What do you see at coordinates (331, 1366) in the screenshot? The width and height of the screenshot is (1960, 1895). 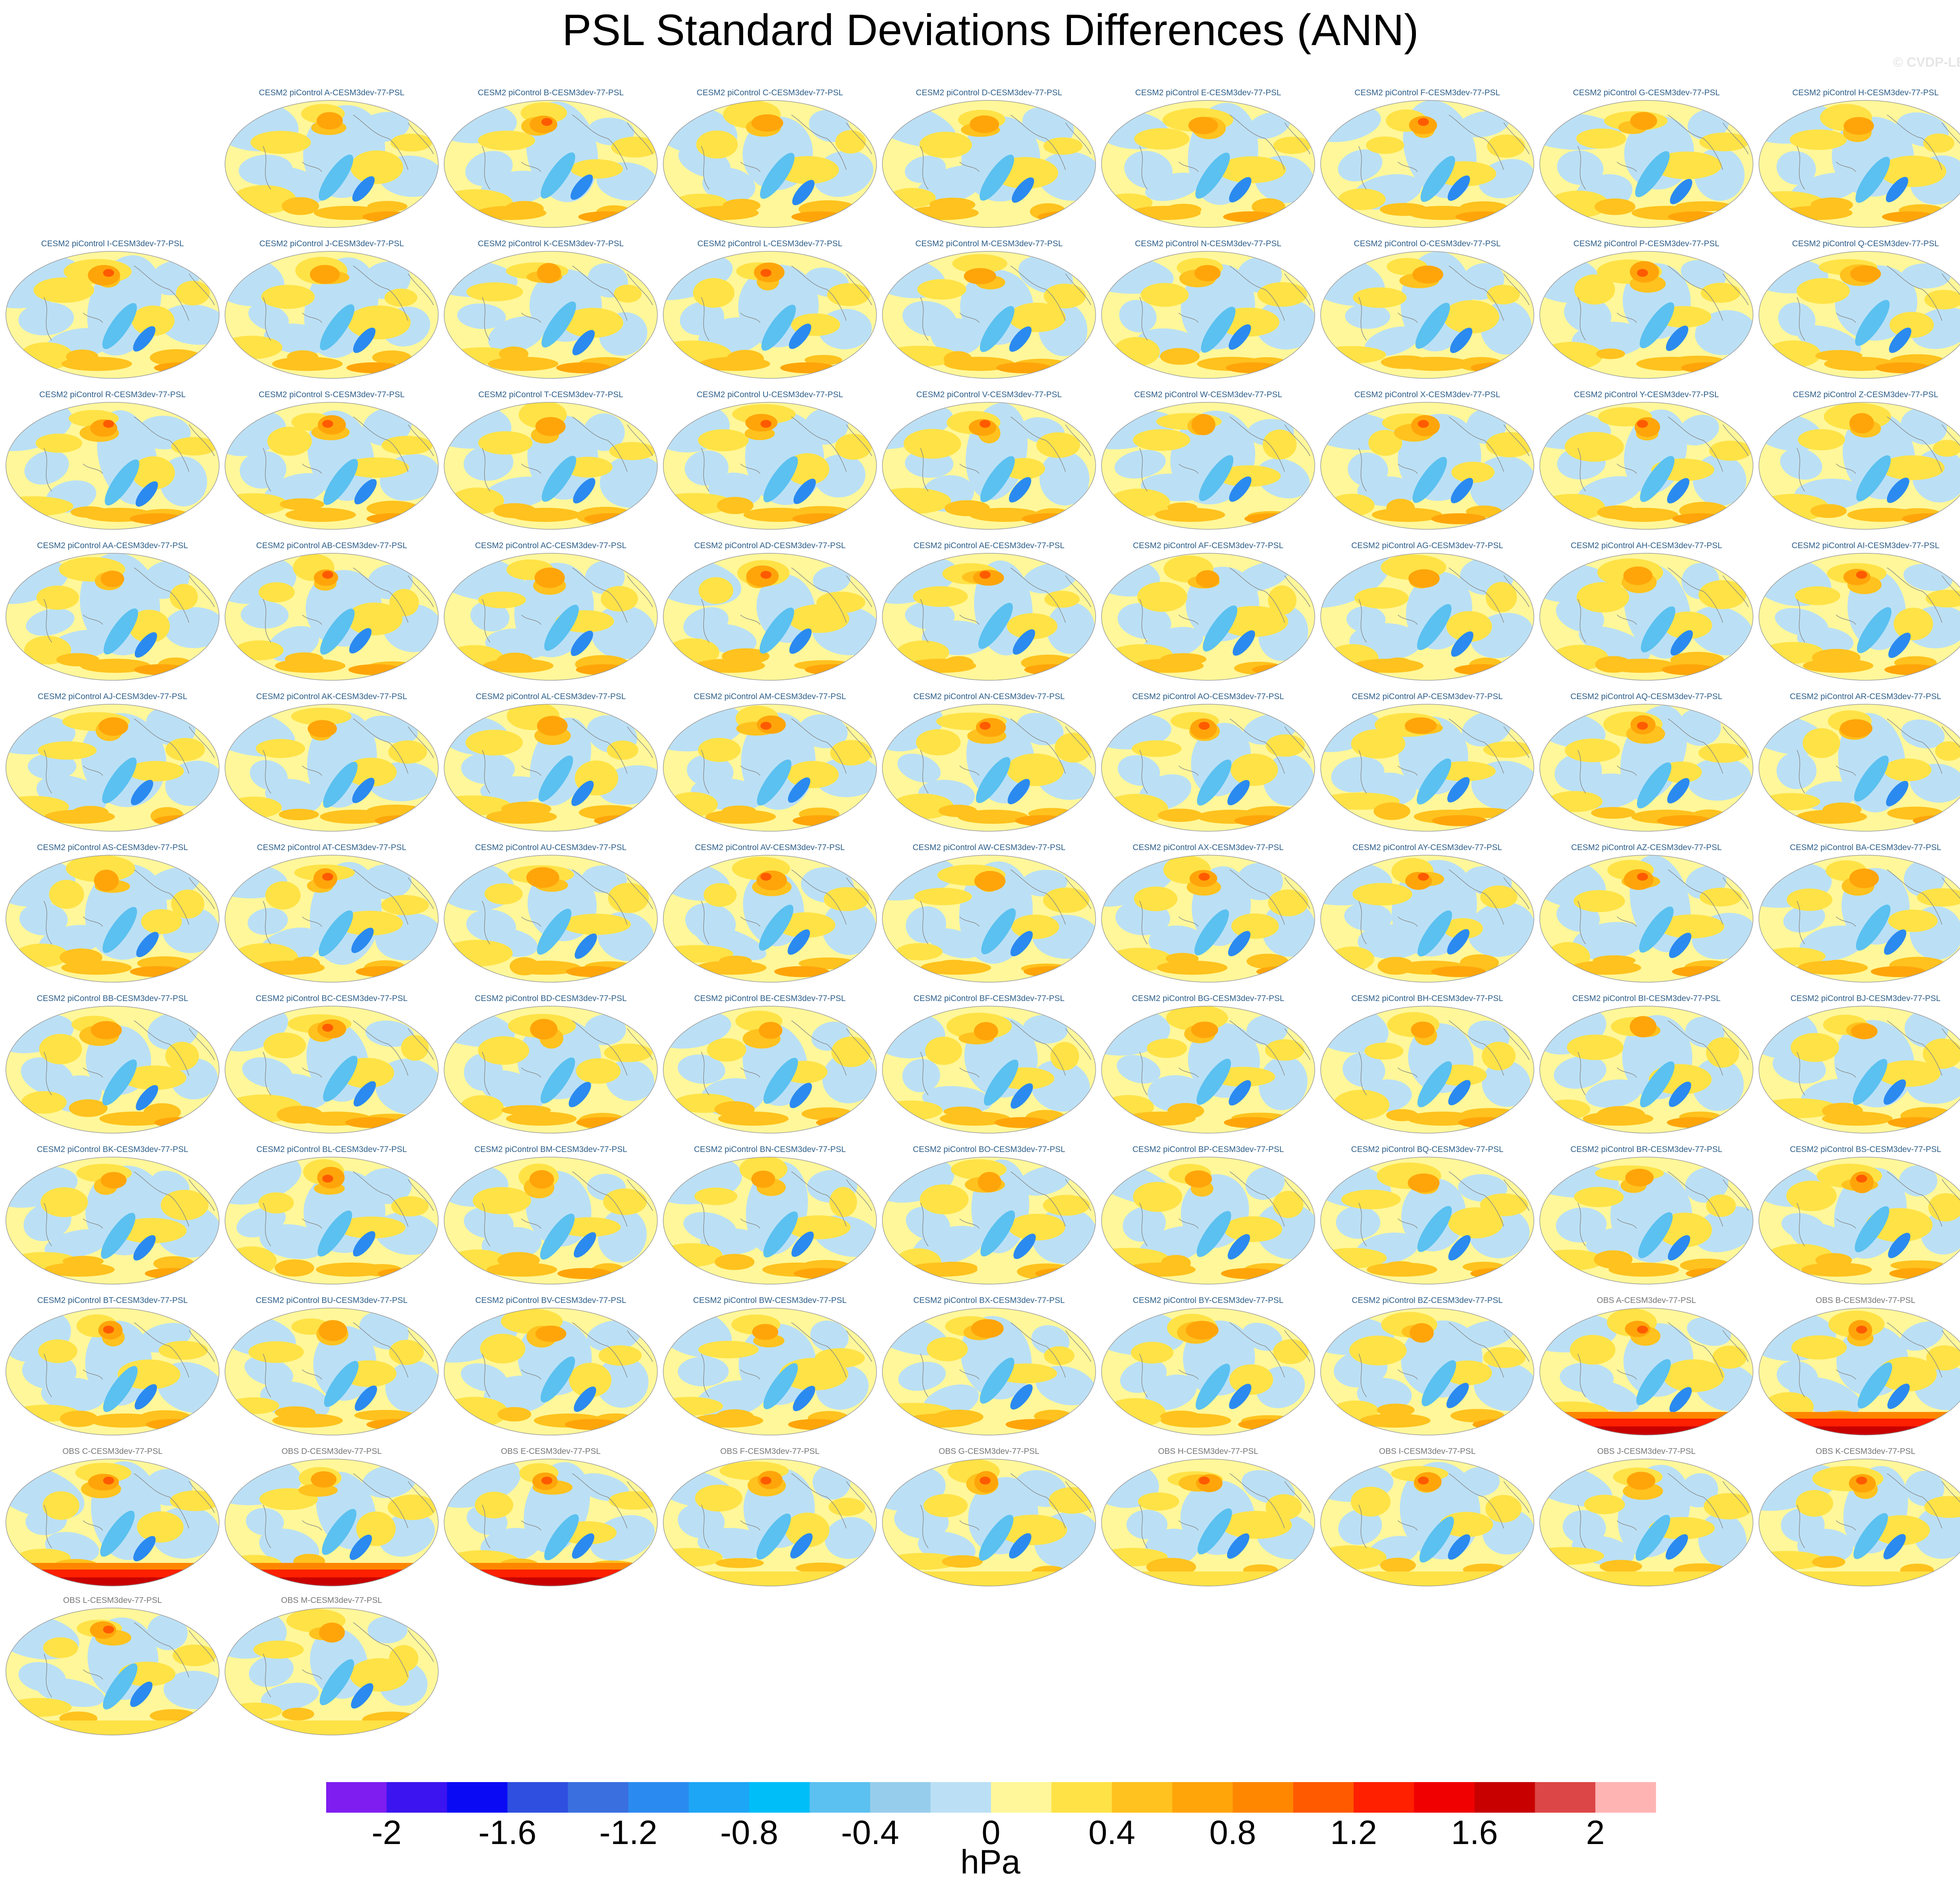 I see `map-panel: CESM2 piControl BU-CESM3dev-77-PSL` at bounding box center [331, 1366].